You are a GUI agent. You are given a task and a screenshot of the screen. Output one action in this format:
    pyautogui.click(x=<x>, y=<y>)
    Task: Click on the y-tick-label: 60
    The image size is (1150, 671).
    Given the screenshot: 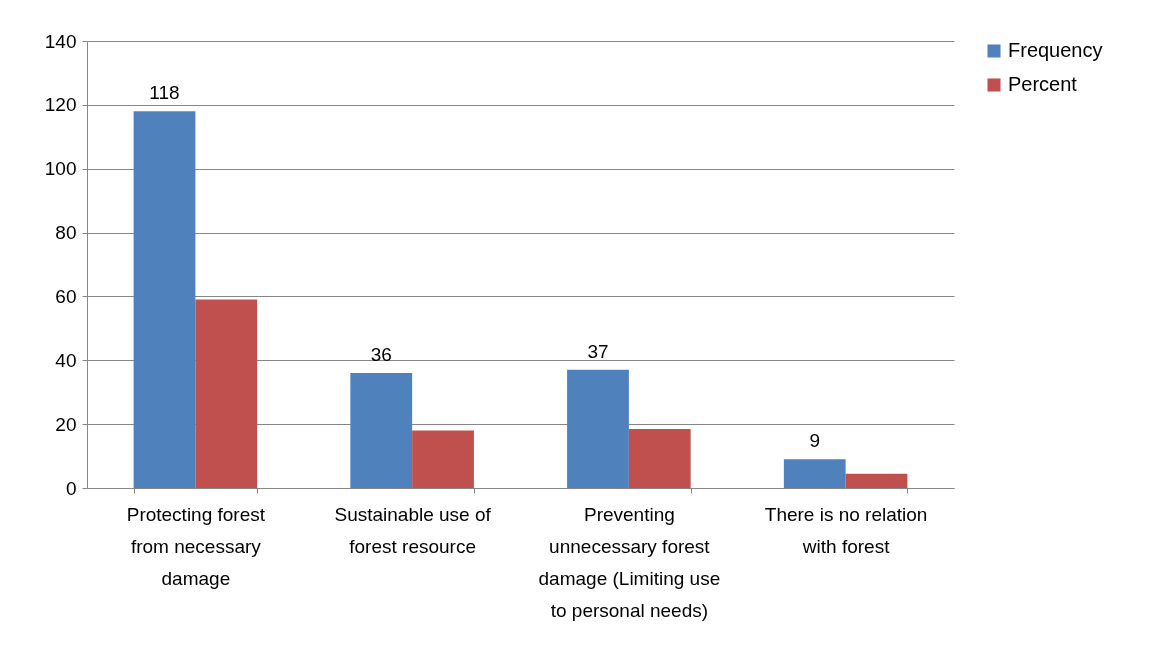 What is the action you would take?
    pyautogui.click(x=66, y=296)
    